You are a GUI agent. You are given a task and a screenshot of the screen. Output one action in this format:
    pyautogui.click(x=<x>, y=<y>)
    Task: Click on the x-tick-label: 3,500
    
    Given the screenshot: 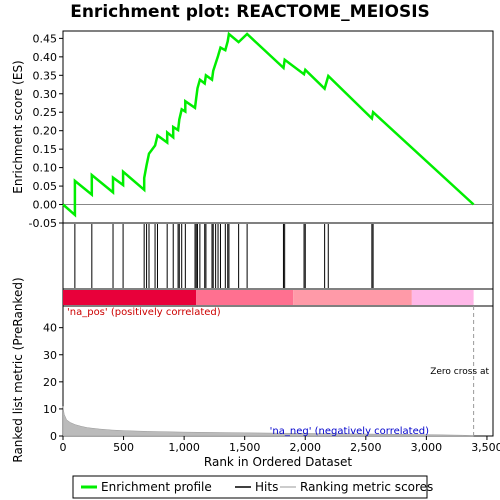 What is the action you would take?
    pyautogui.click(x=485, y=447)
    